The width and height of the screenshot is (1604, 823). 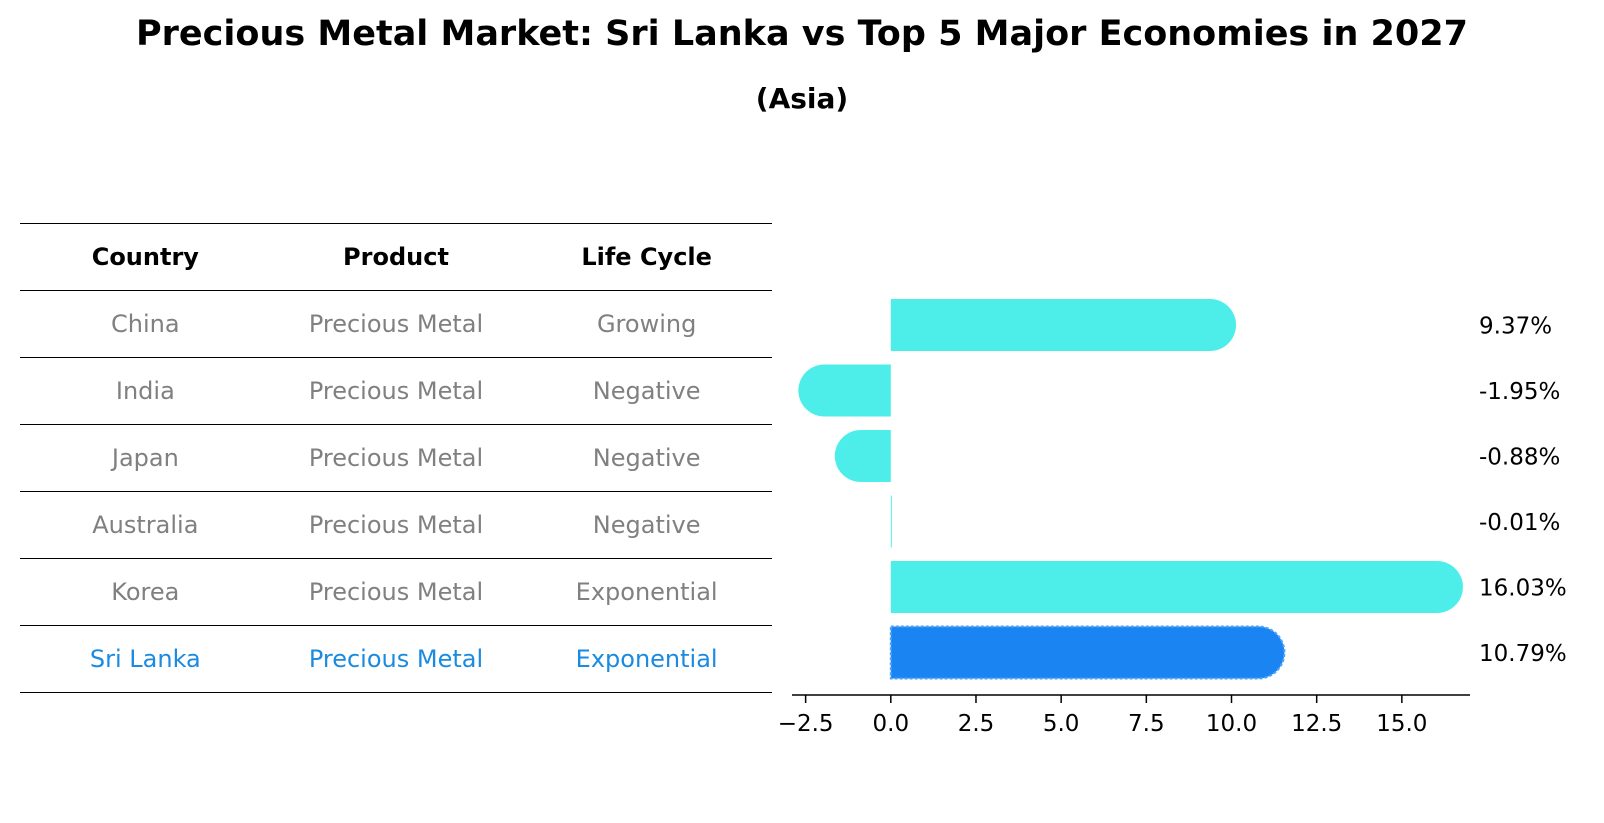 What do you see at coordinates (1515, 327) in the screenshot?
I see `data-label: 9.37%` at bounding box center [1515, 327].